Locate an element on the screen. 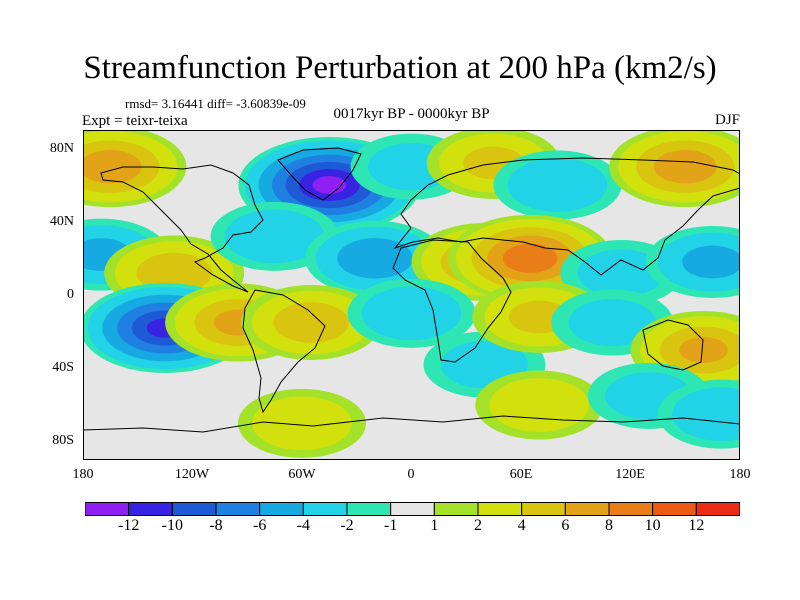 Image resolution: width=800 pixels, height=600 pixels. lat-tick-40s: 40S is located at coordinates (63, 367).